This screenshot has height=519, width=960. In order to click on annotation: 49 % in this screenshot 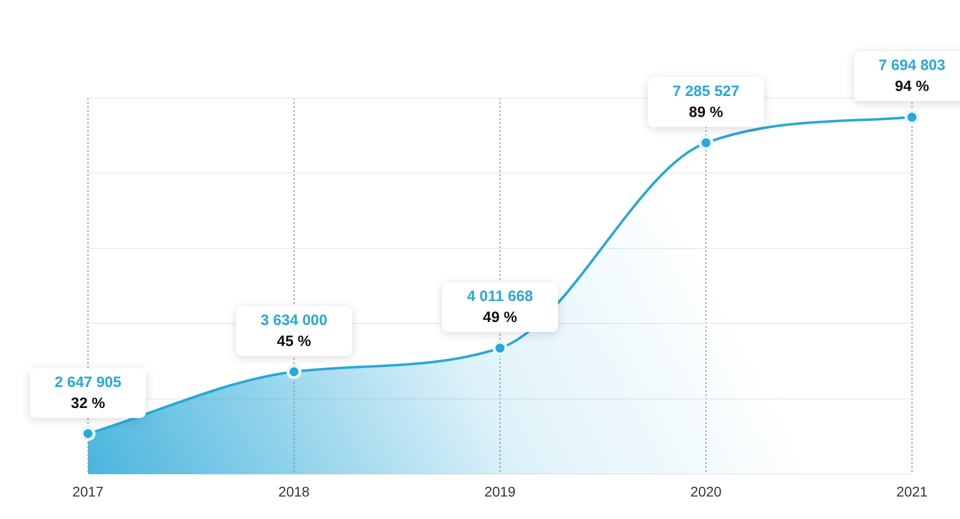, I will do `click(500, 318)`.